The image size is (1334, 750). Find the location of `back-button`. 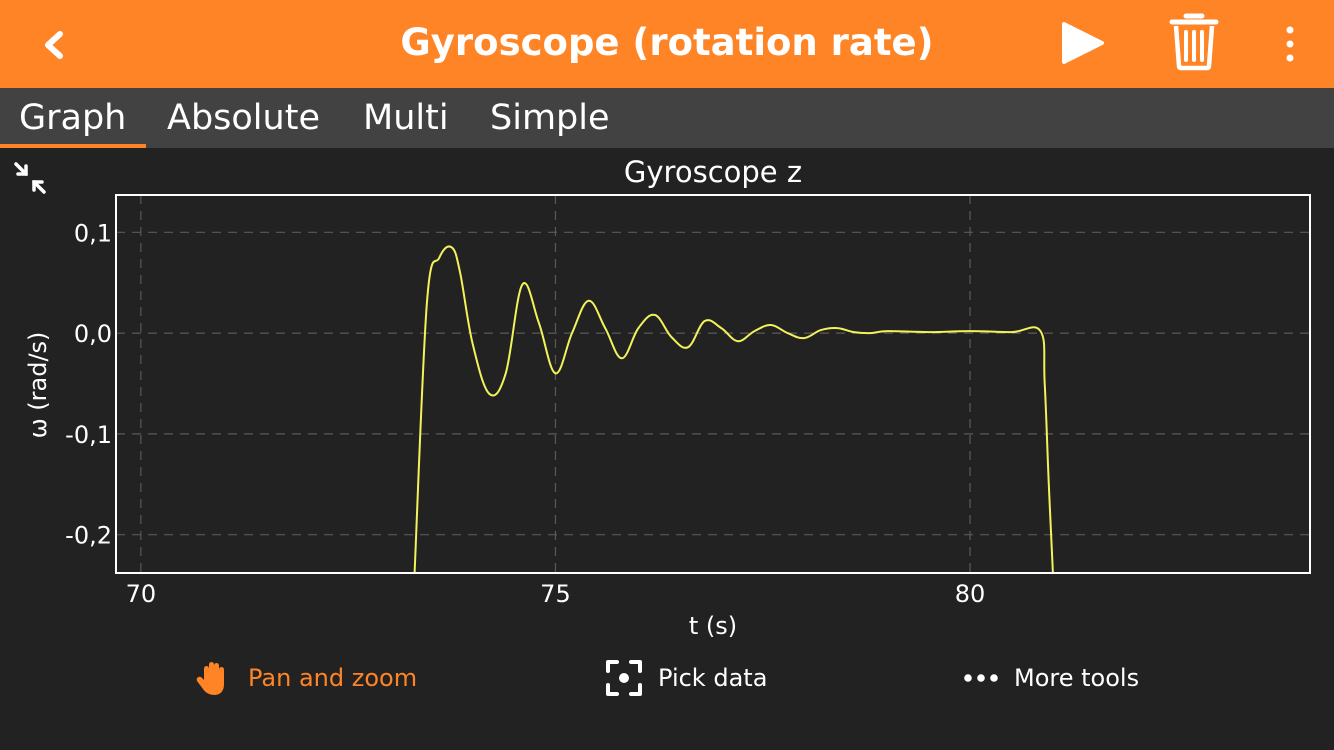

back-button is located at coordinates (54, 44).